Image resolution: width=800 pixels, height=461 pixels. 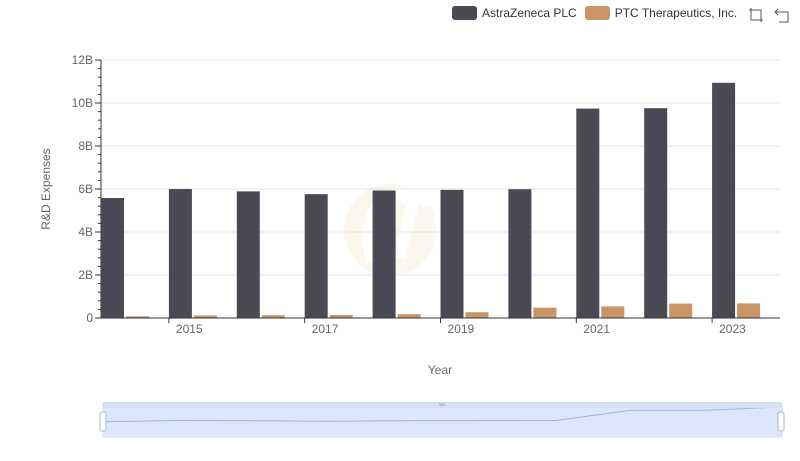 I want to click on y-tick-label: 8B, so click(x=85, y=146).